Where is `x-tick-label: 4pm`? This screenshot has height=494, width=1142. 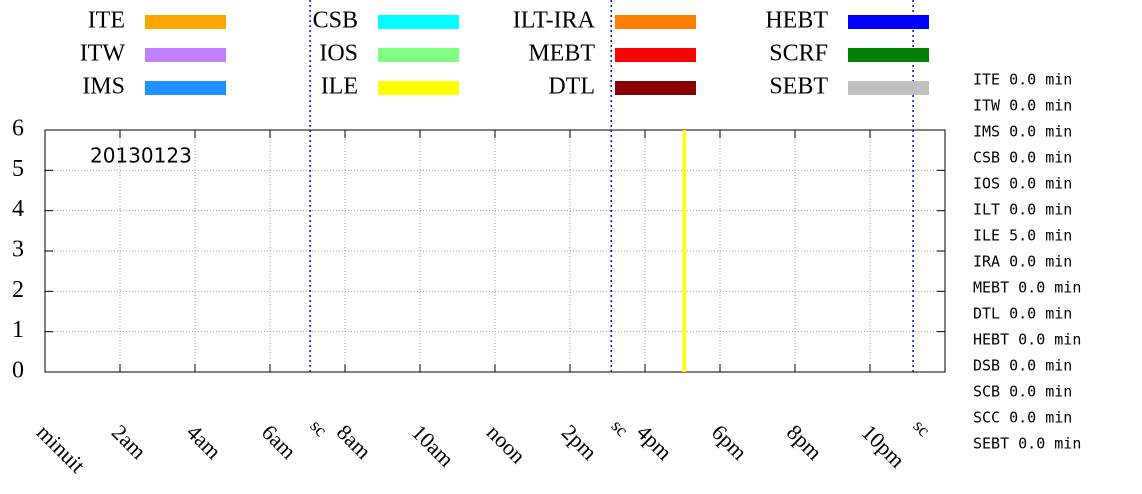 x-tick-label: 4pm is located at coordinates (654, 441).